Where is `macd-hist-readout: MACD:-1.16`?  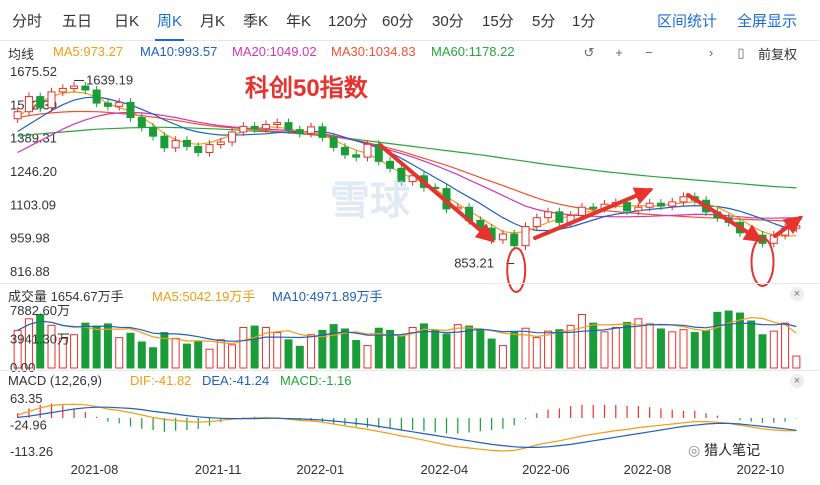 macd-hist-readout: MACD:-1.16 is located at coordinates (316, 380).